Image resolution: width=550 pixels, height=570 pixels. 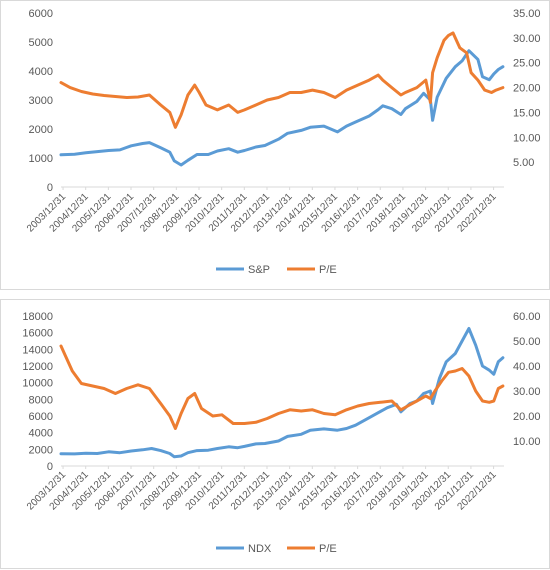 I want to click on y-right-tick-label: 15.00, so click(x=527, y=113).